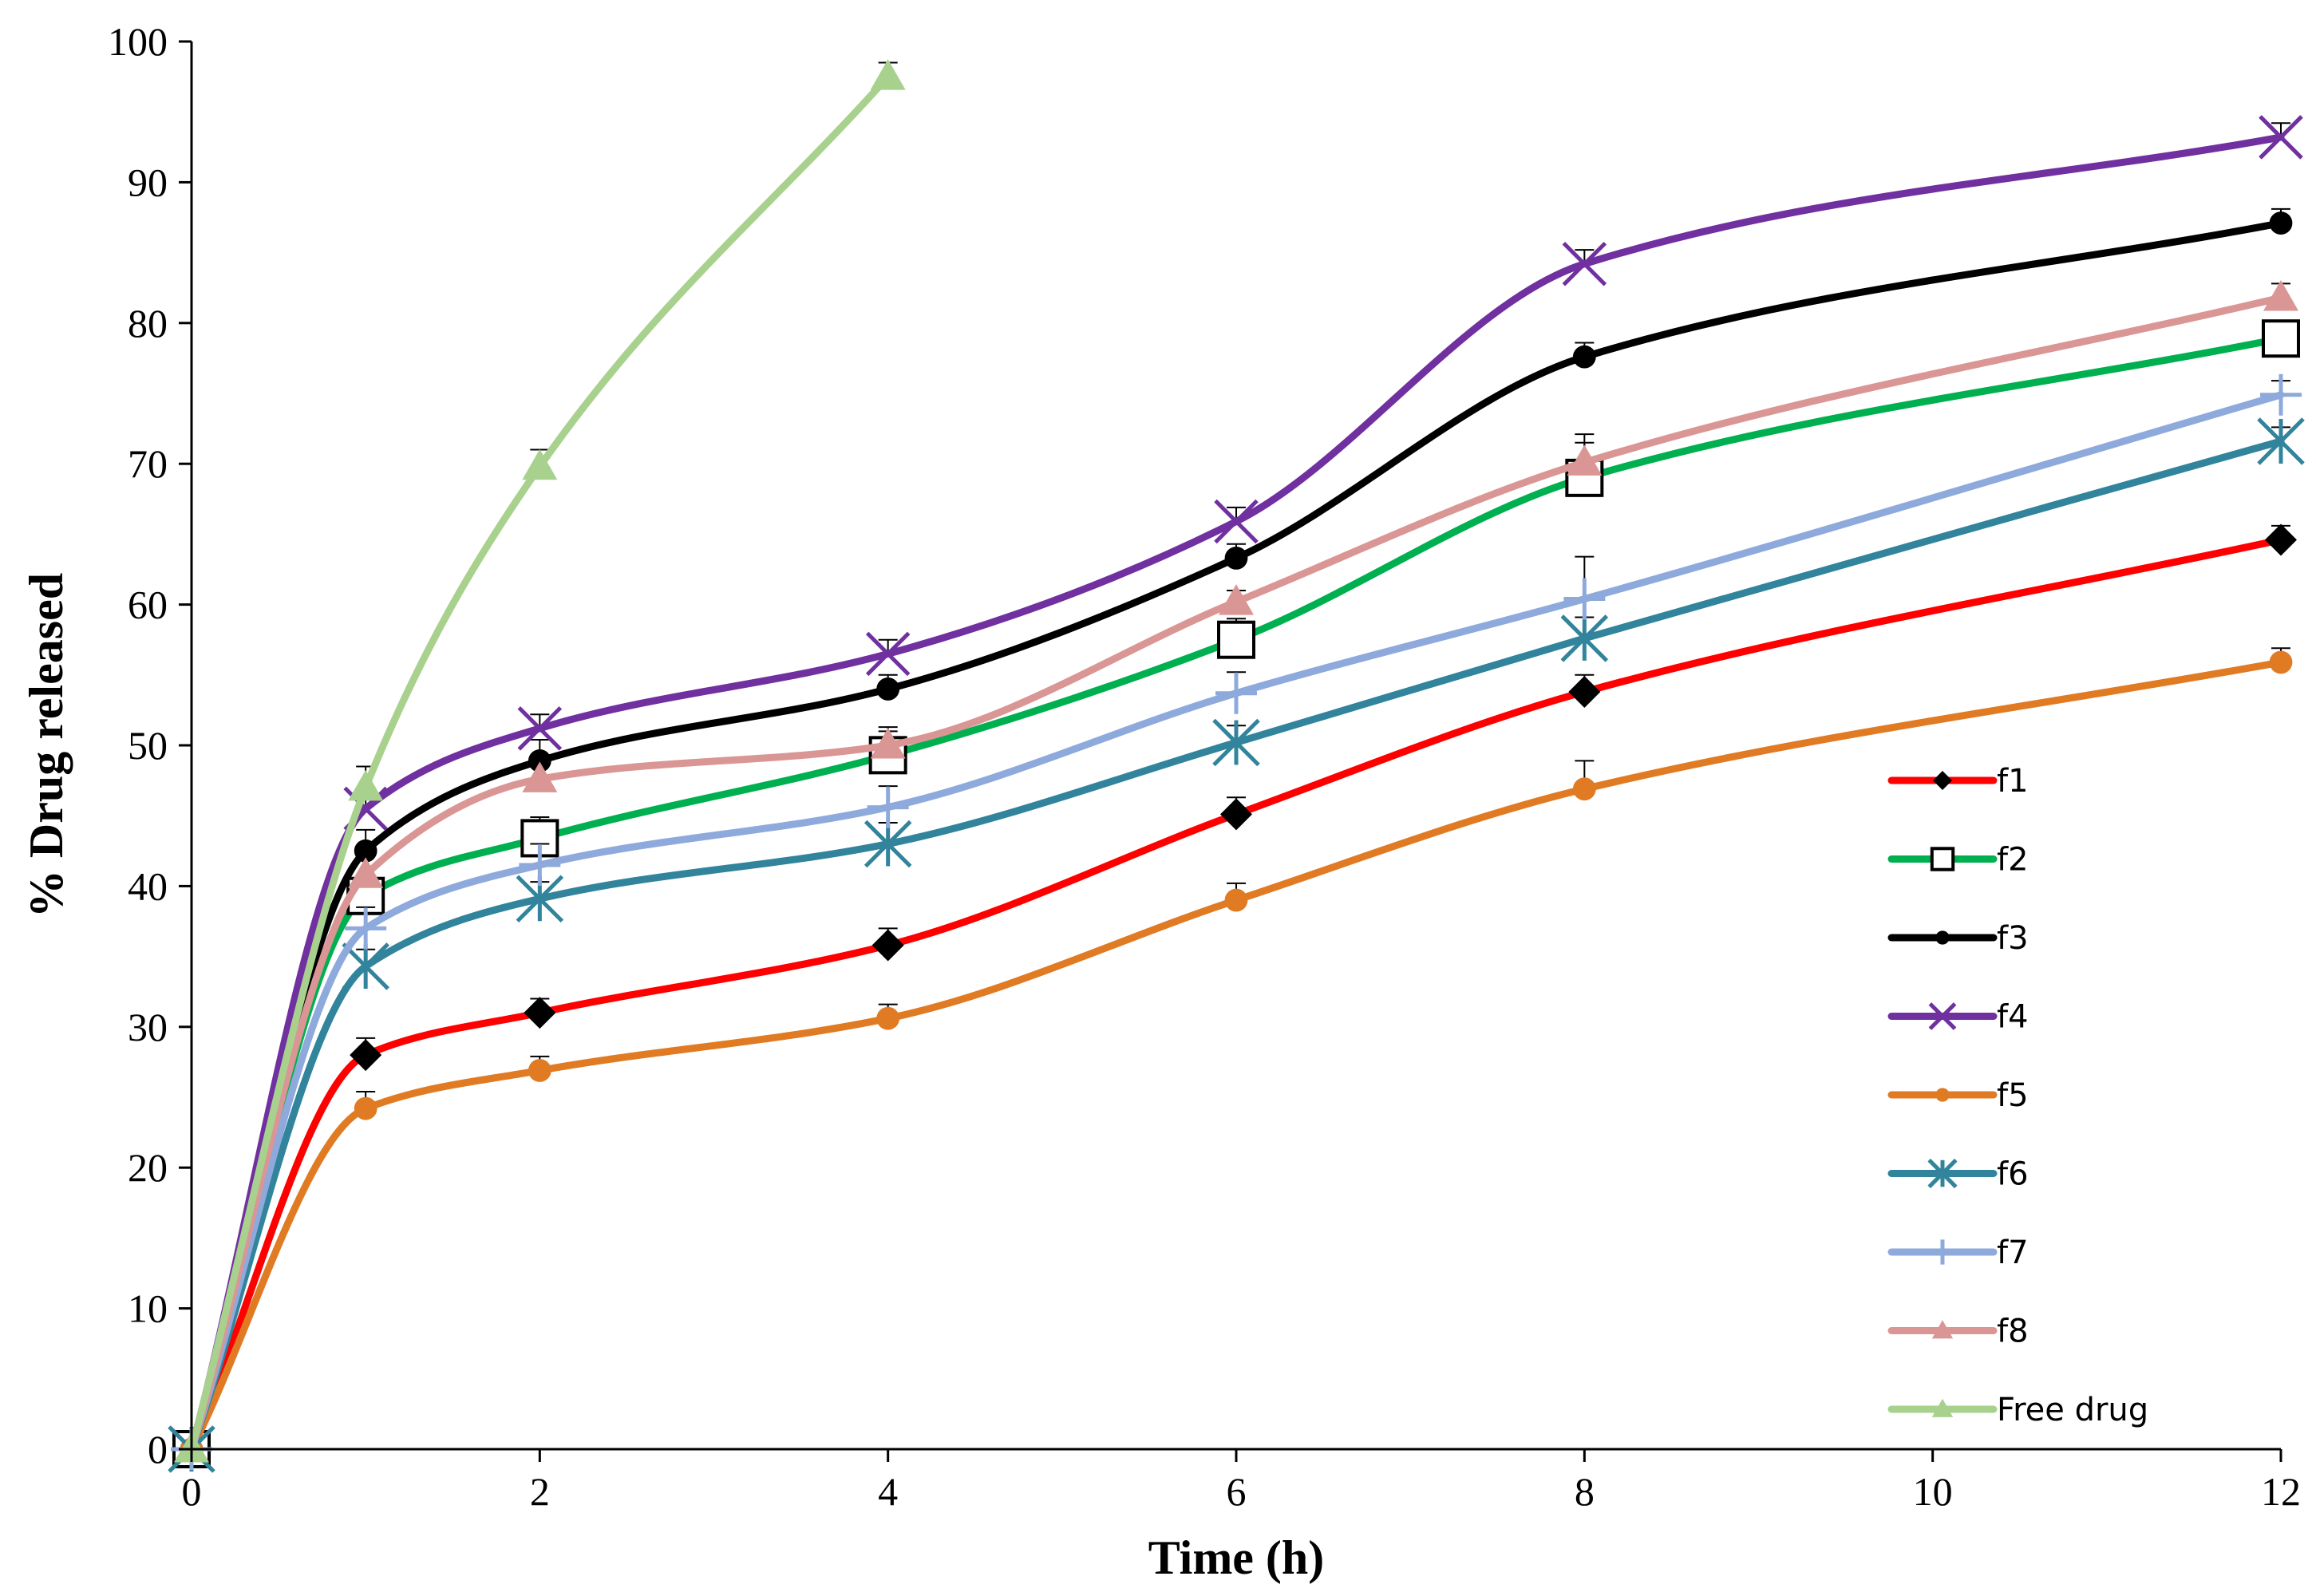 Image resolution: width=2316 pixels, height=1596 pixels. What do you see at coordinates (540, 1491) in the screenshot?
I see `x-tick-label: 2` at bounding box center [540, 1491].